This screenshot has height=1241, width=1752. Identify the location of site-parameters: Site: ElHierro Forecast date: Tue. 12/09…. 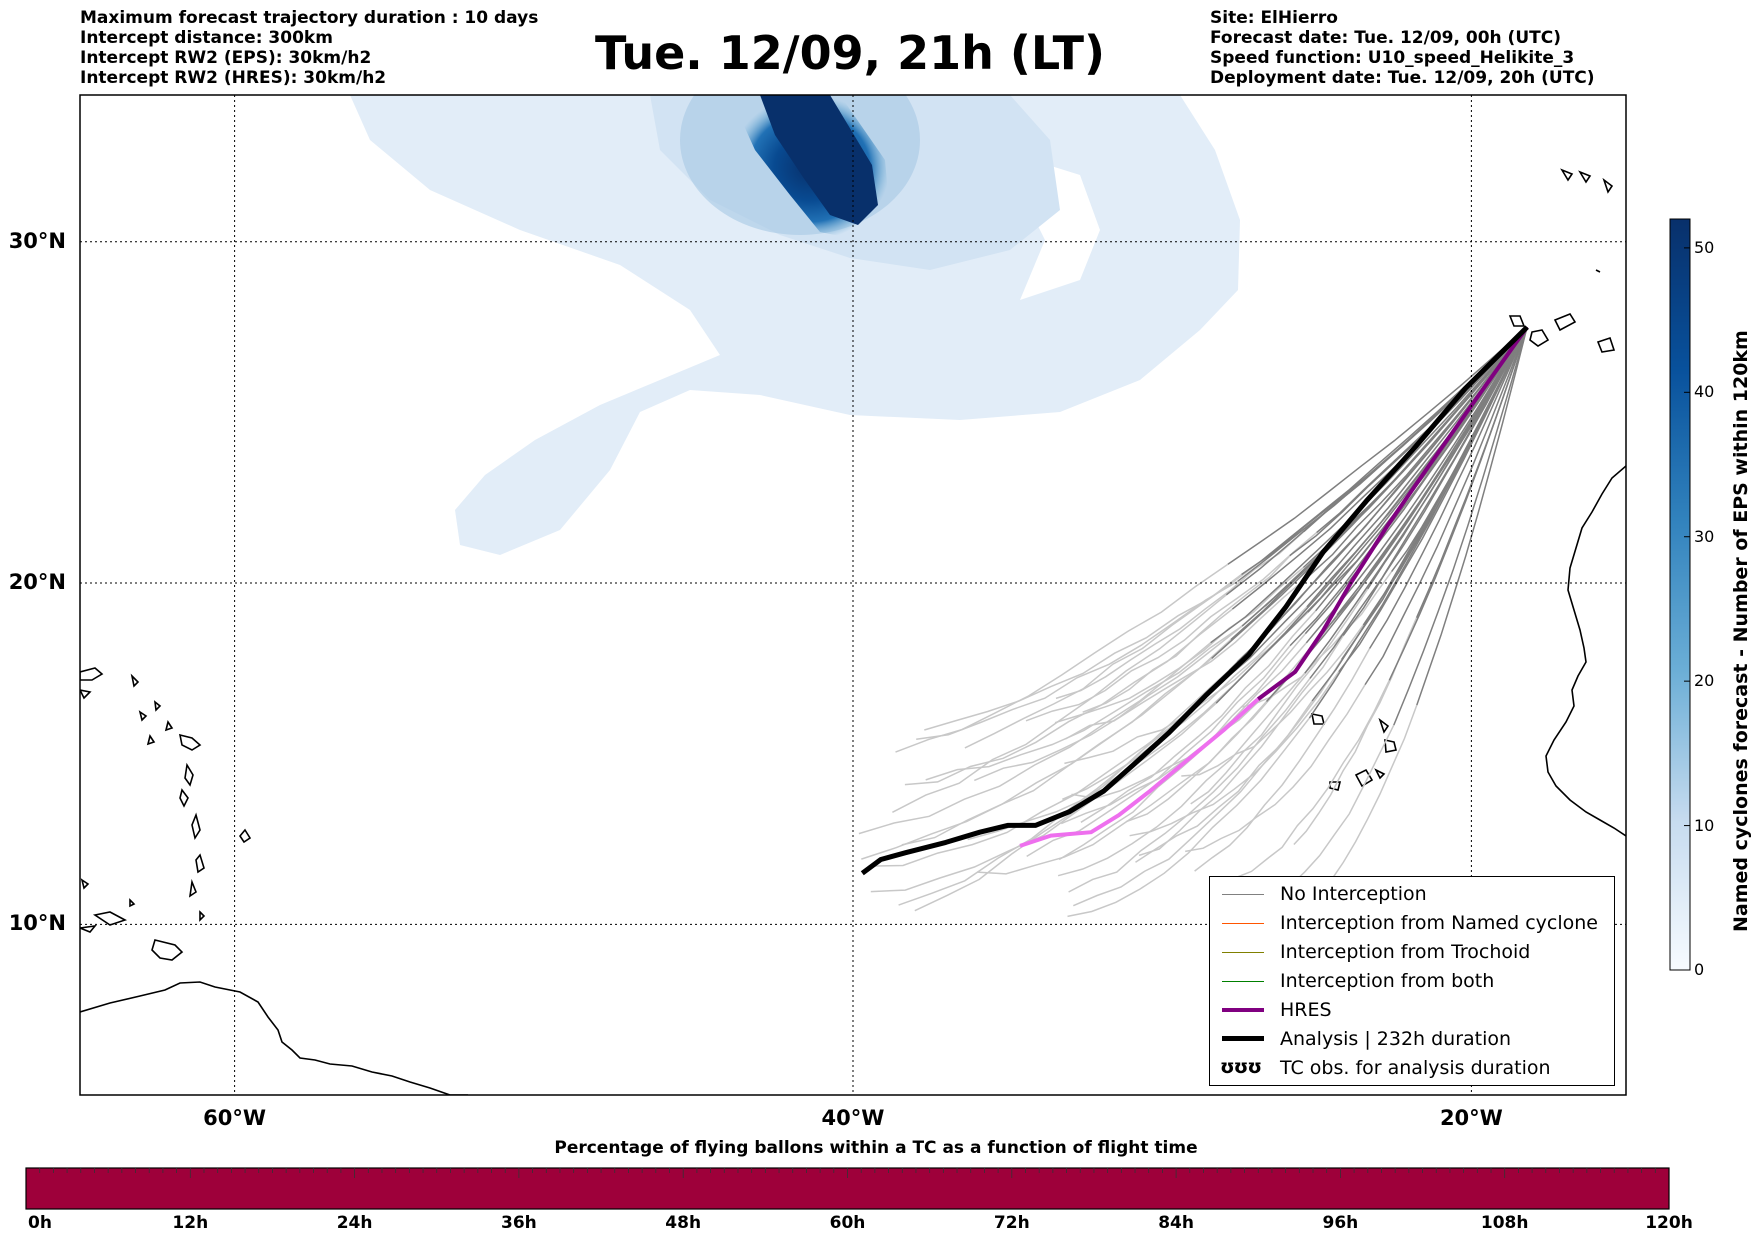
(1402, 48).